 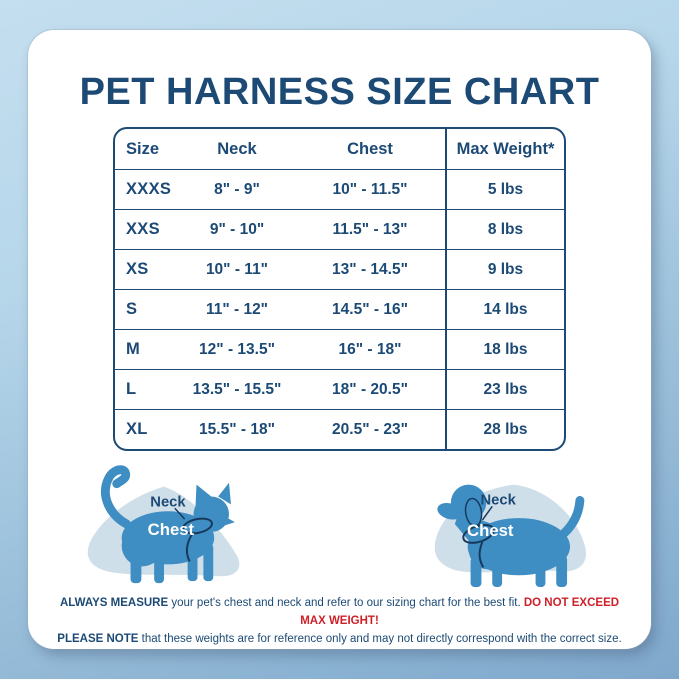 I want to click on table-row: XXS 9" - 10" 11.5" - 13" 8 lbs, so click(x=339, y=229).